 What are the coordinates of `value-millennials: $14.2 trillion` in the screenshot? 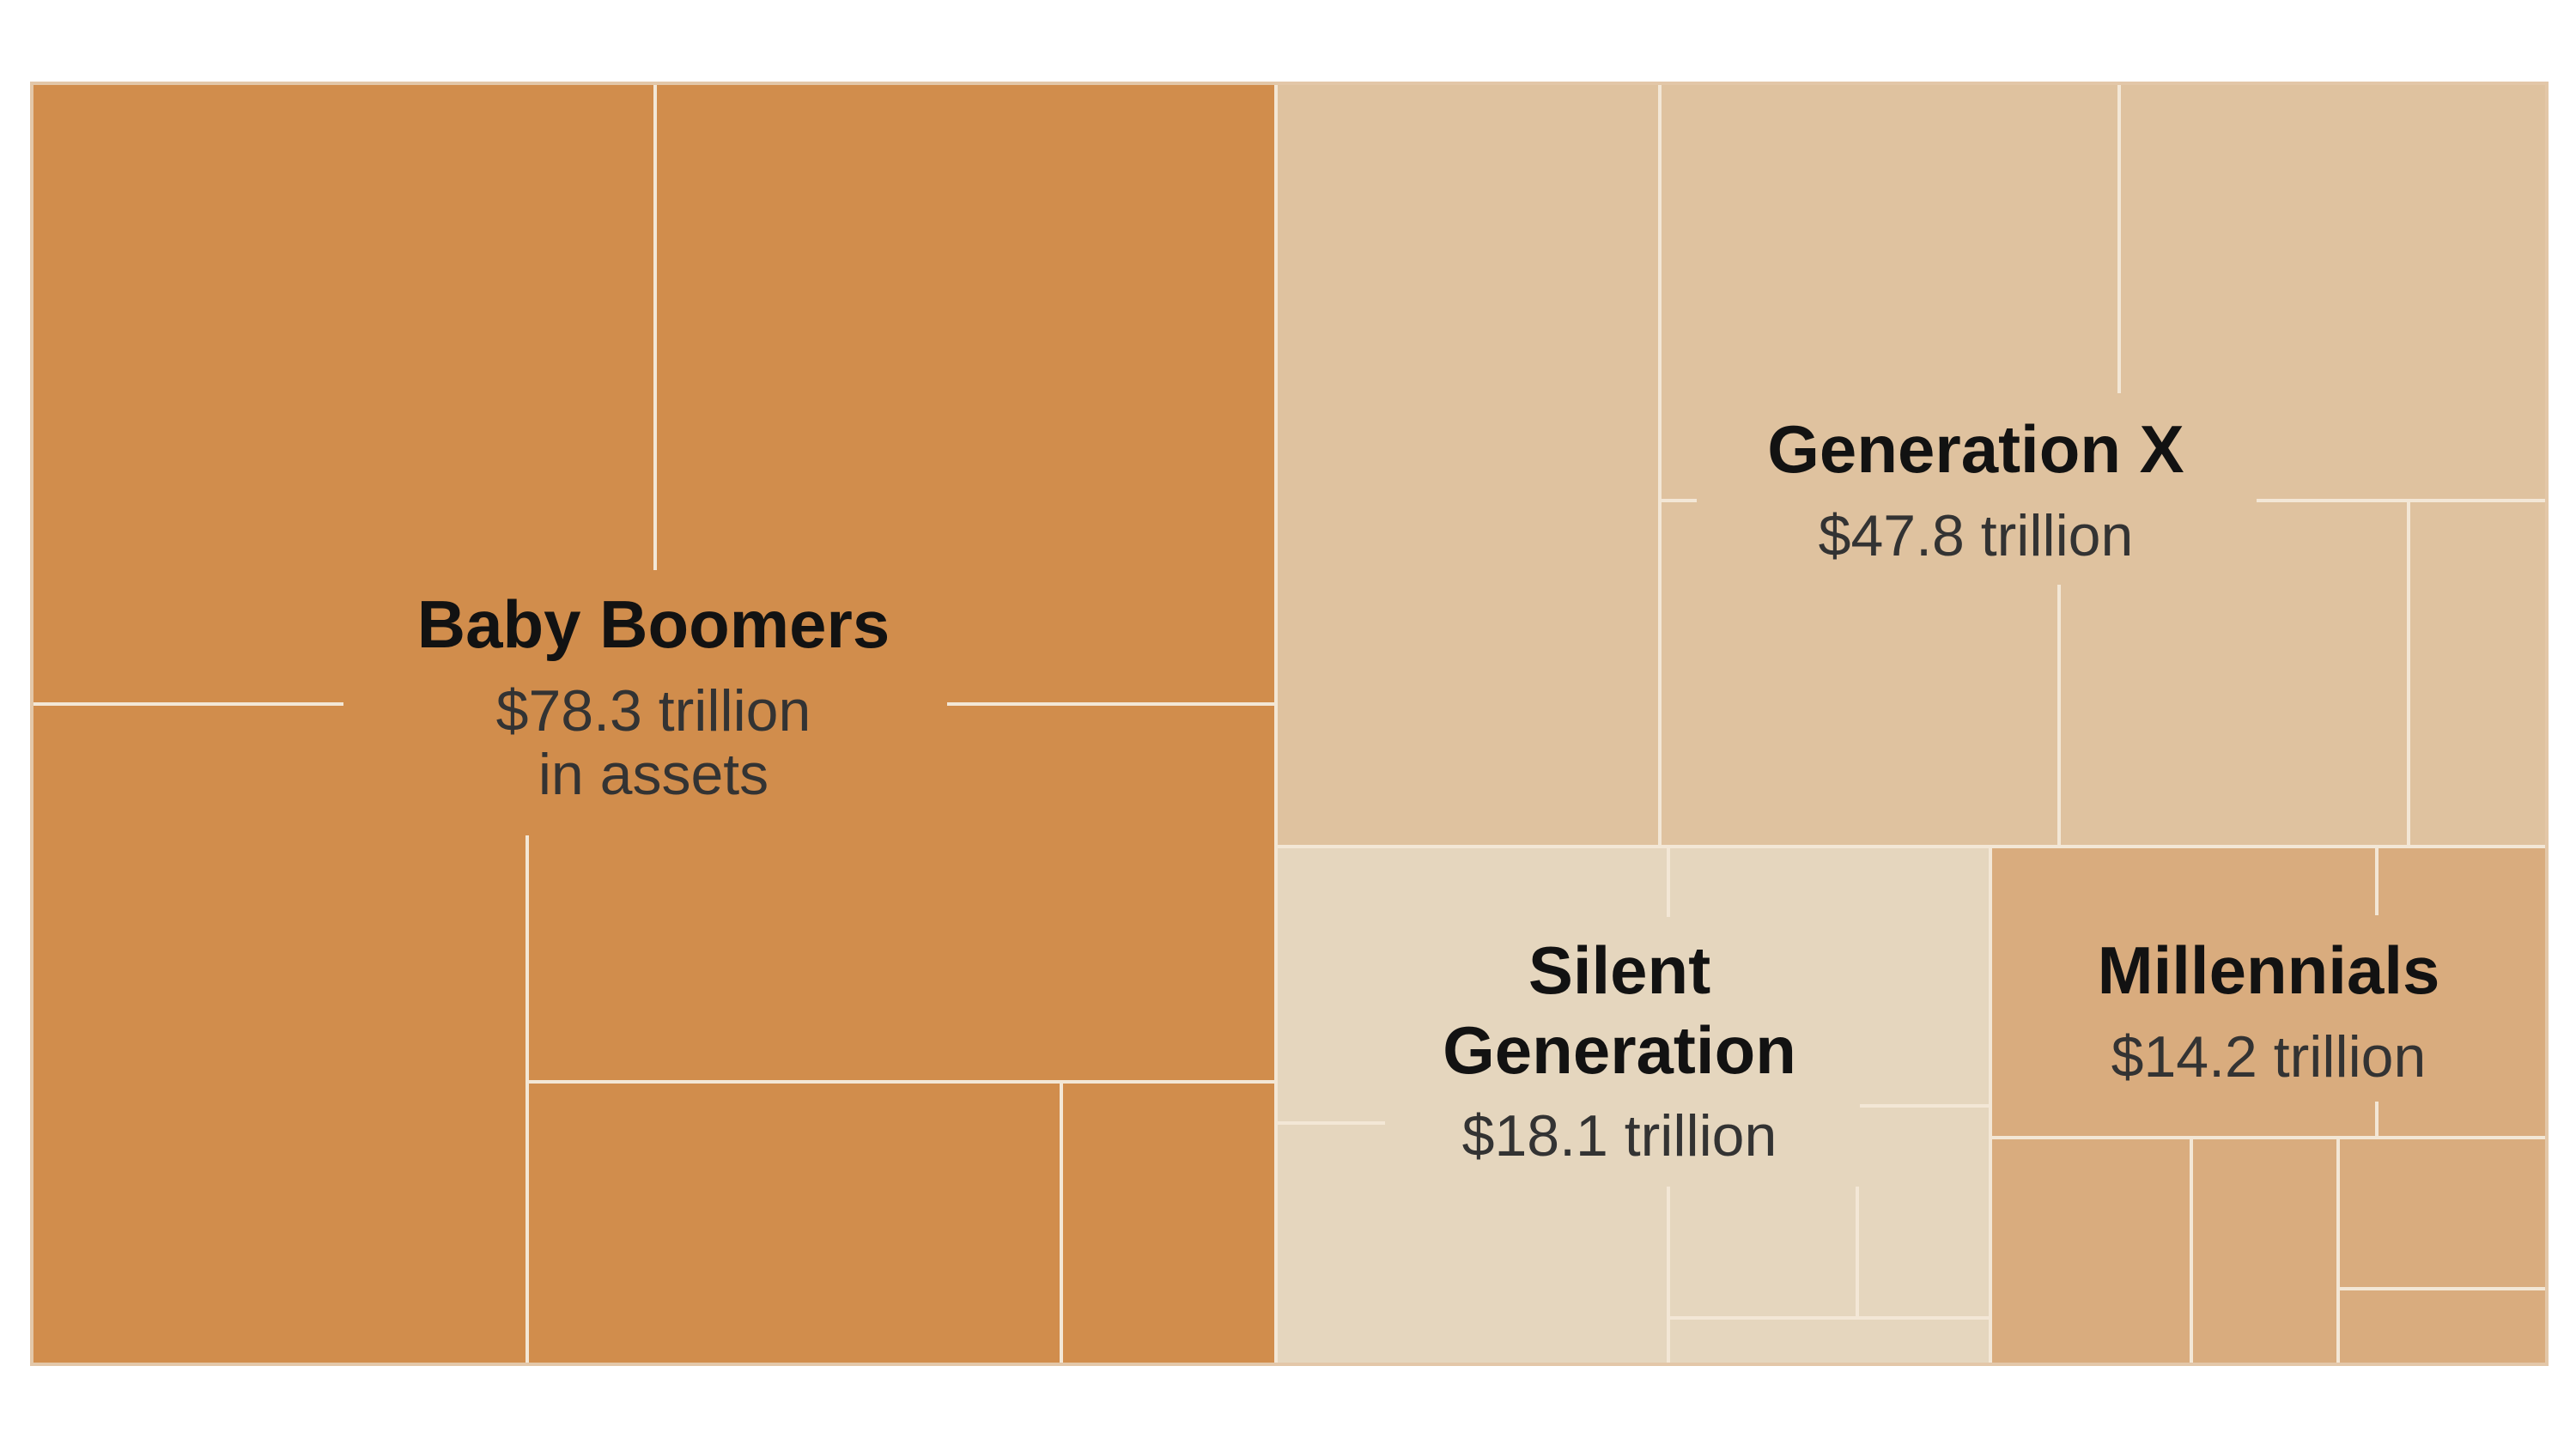 It's located at (2269, 1057).